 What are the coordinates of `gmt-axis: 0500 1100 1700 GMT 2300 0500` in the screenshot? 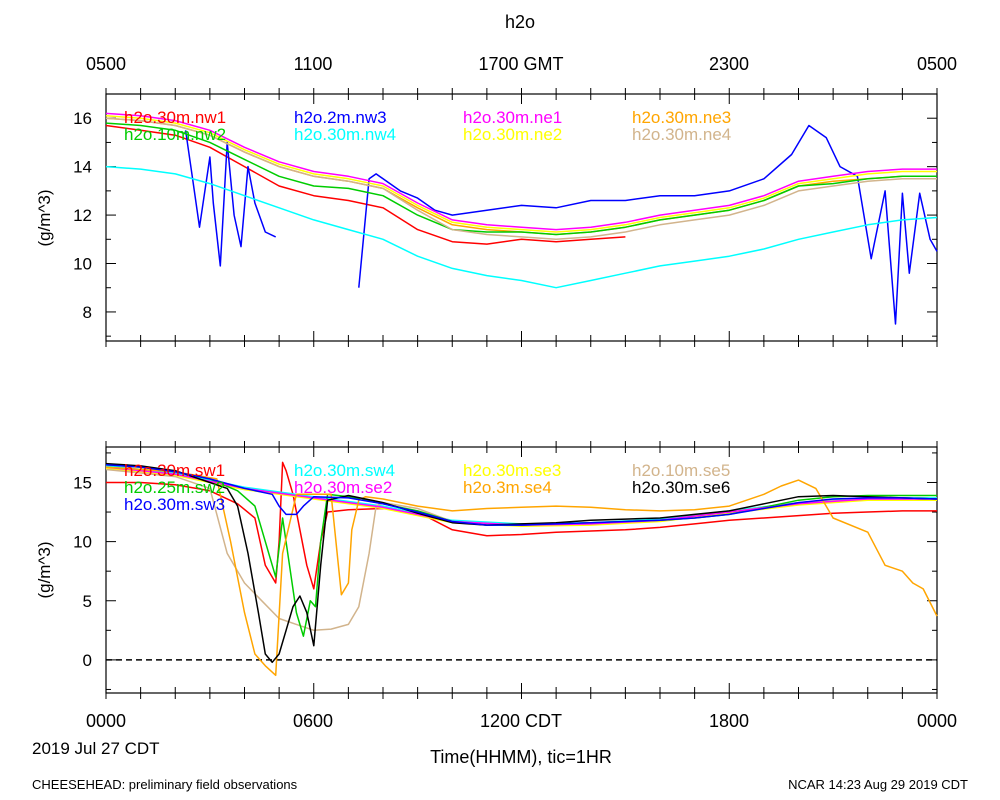 It's located at (521, 64).